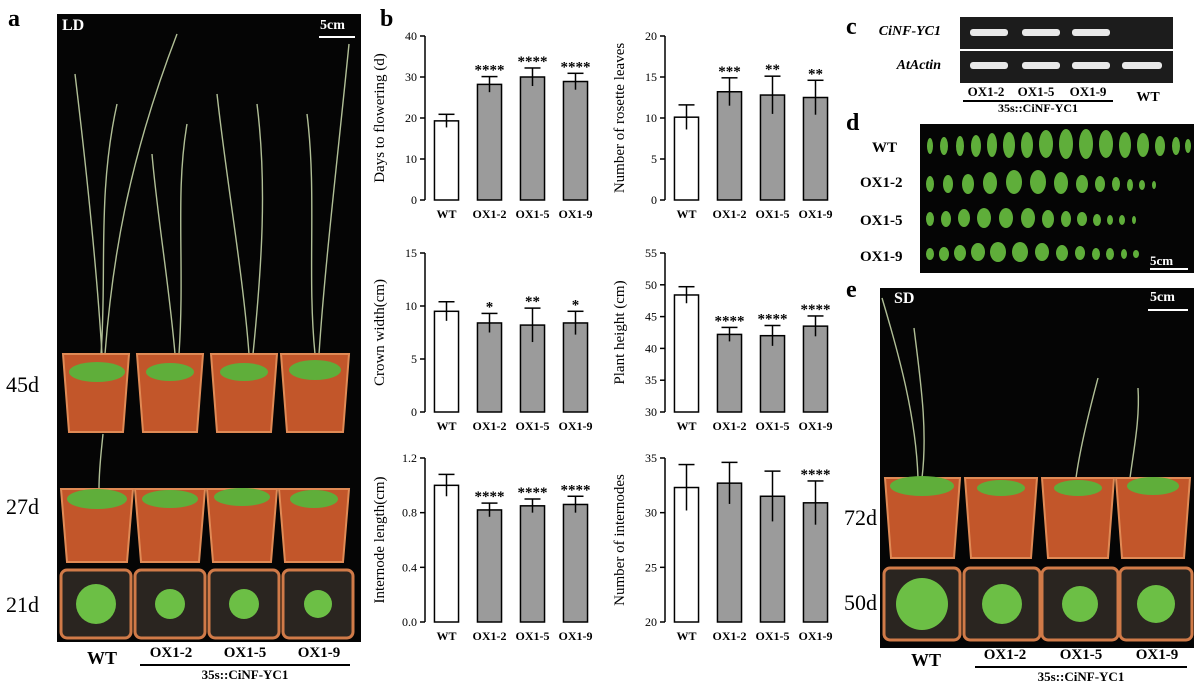 This screenshot has height=693, width=1204. I want to click on axes: 0.0 0.4 0.8 1.2, so click(414, 540).